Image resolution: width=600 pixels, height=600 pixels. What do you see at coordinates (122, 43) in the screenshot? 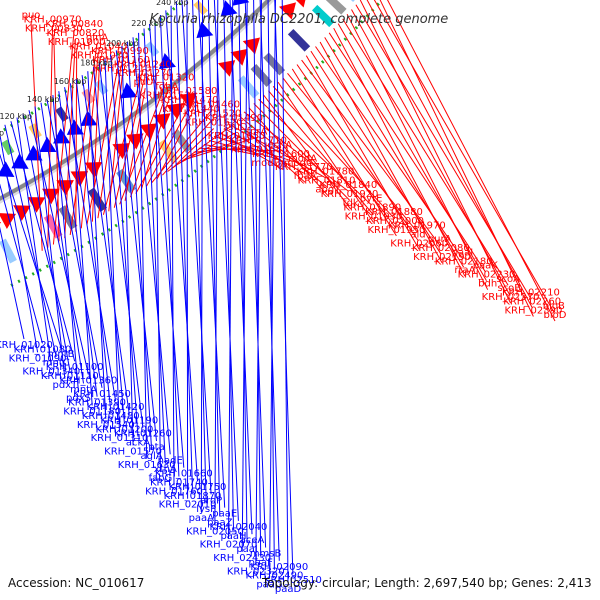
I see `scale-tick-label: 200 kbp` at bounding box center [122, 43].